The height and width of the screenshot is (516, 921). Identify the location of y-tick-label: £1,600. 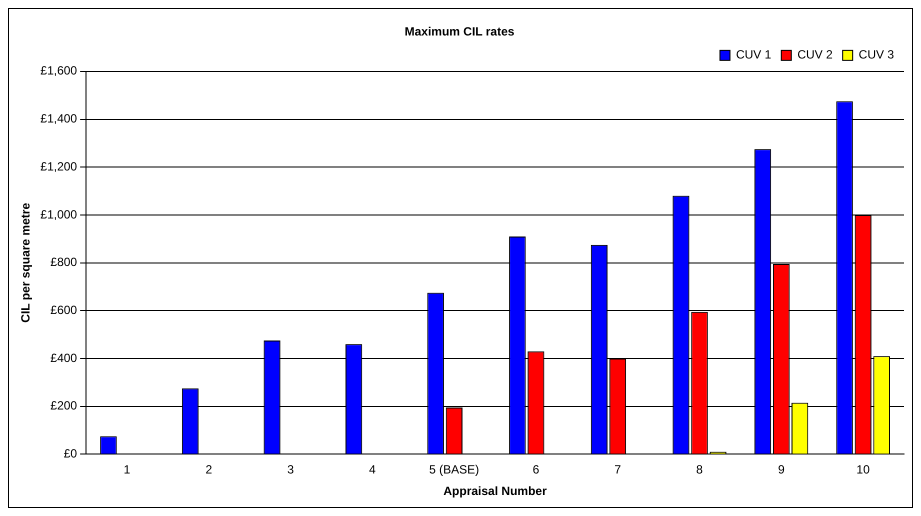
(59, 71).